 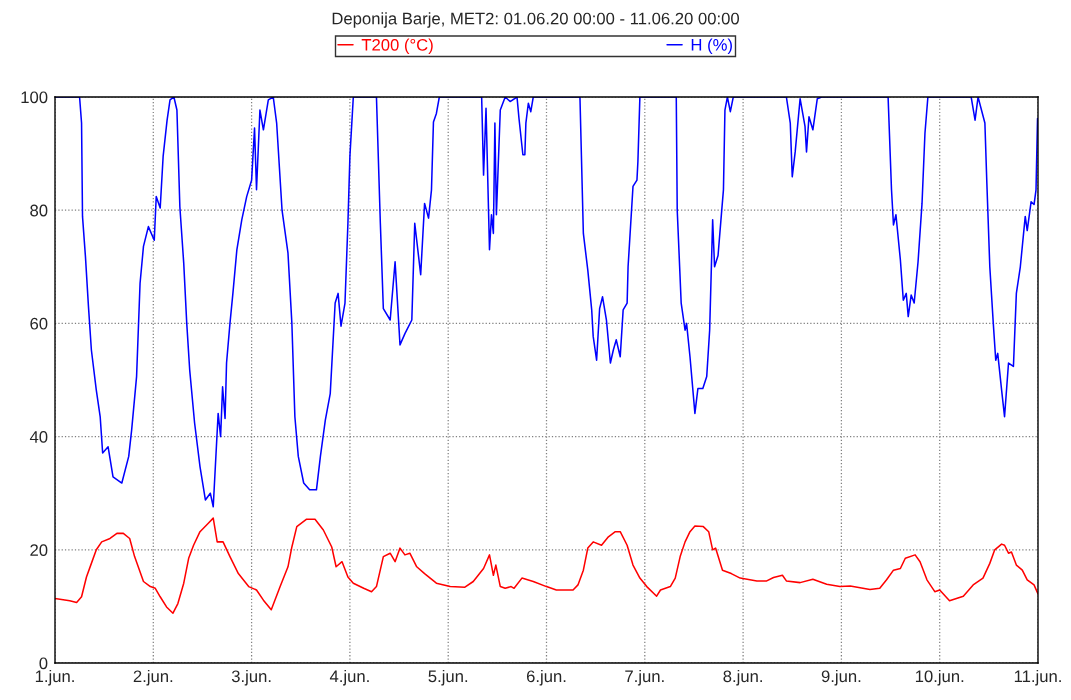 I want to click on y-tick-label: 80, so click(x=39, y=210).